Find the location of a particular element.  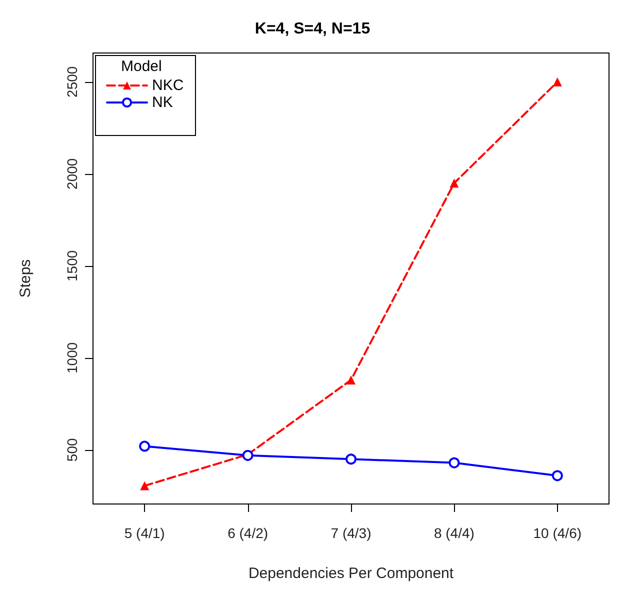

y-tick-label: 1000 is located at coordinates (72, 358).